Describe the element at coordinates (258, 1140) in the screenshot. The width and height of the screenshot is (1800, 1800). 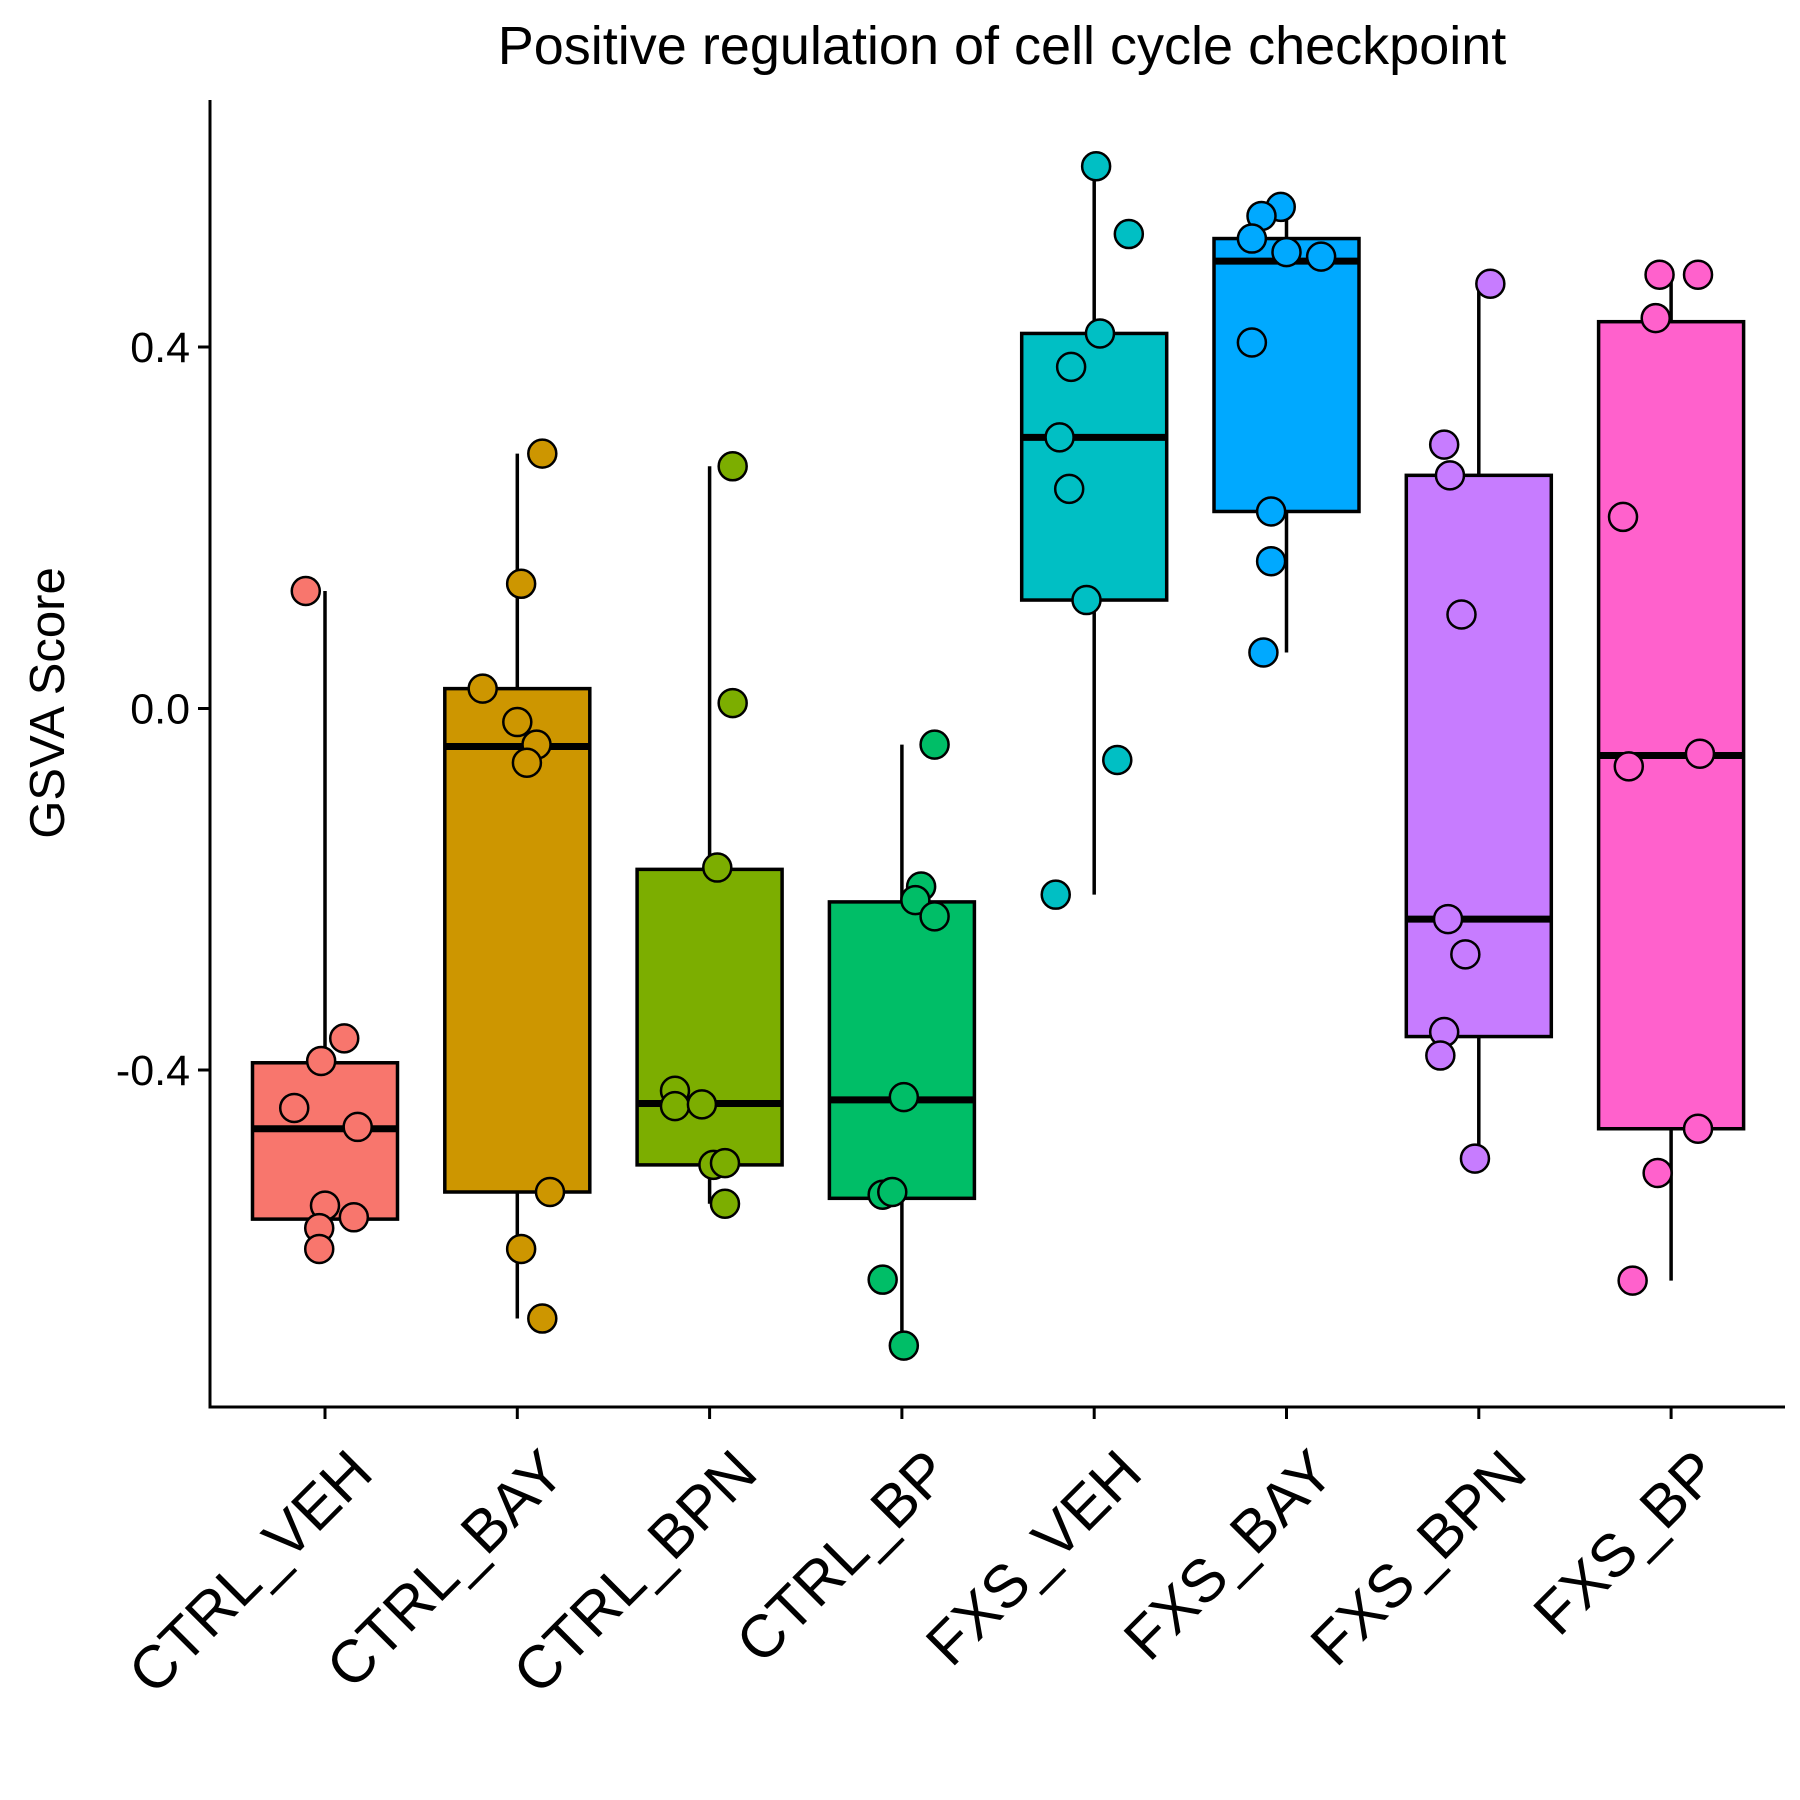
I see `group-ctrl-veh: CTRL_VEH` at that location.